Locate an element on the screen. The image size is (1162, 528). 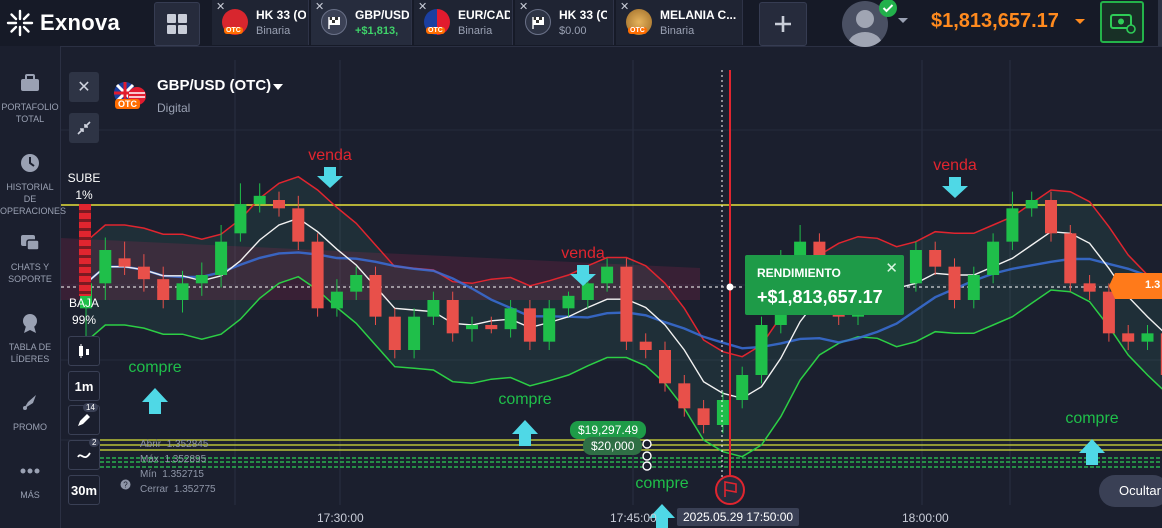
brand-name: Exnova is located at coordinates (80, 22).